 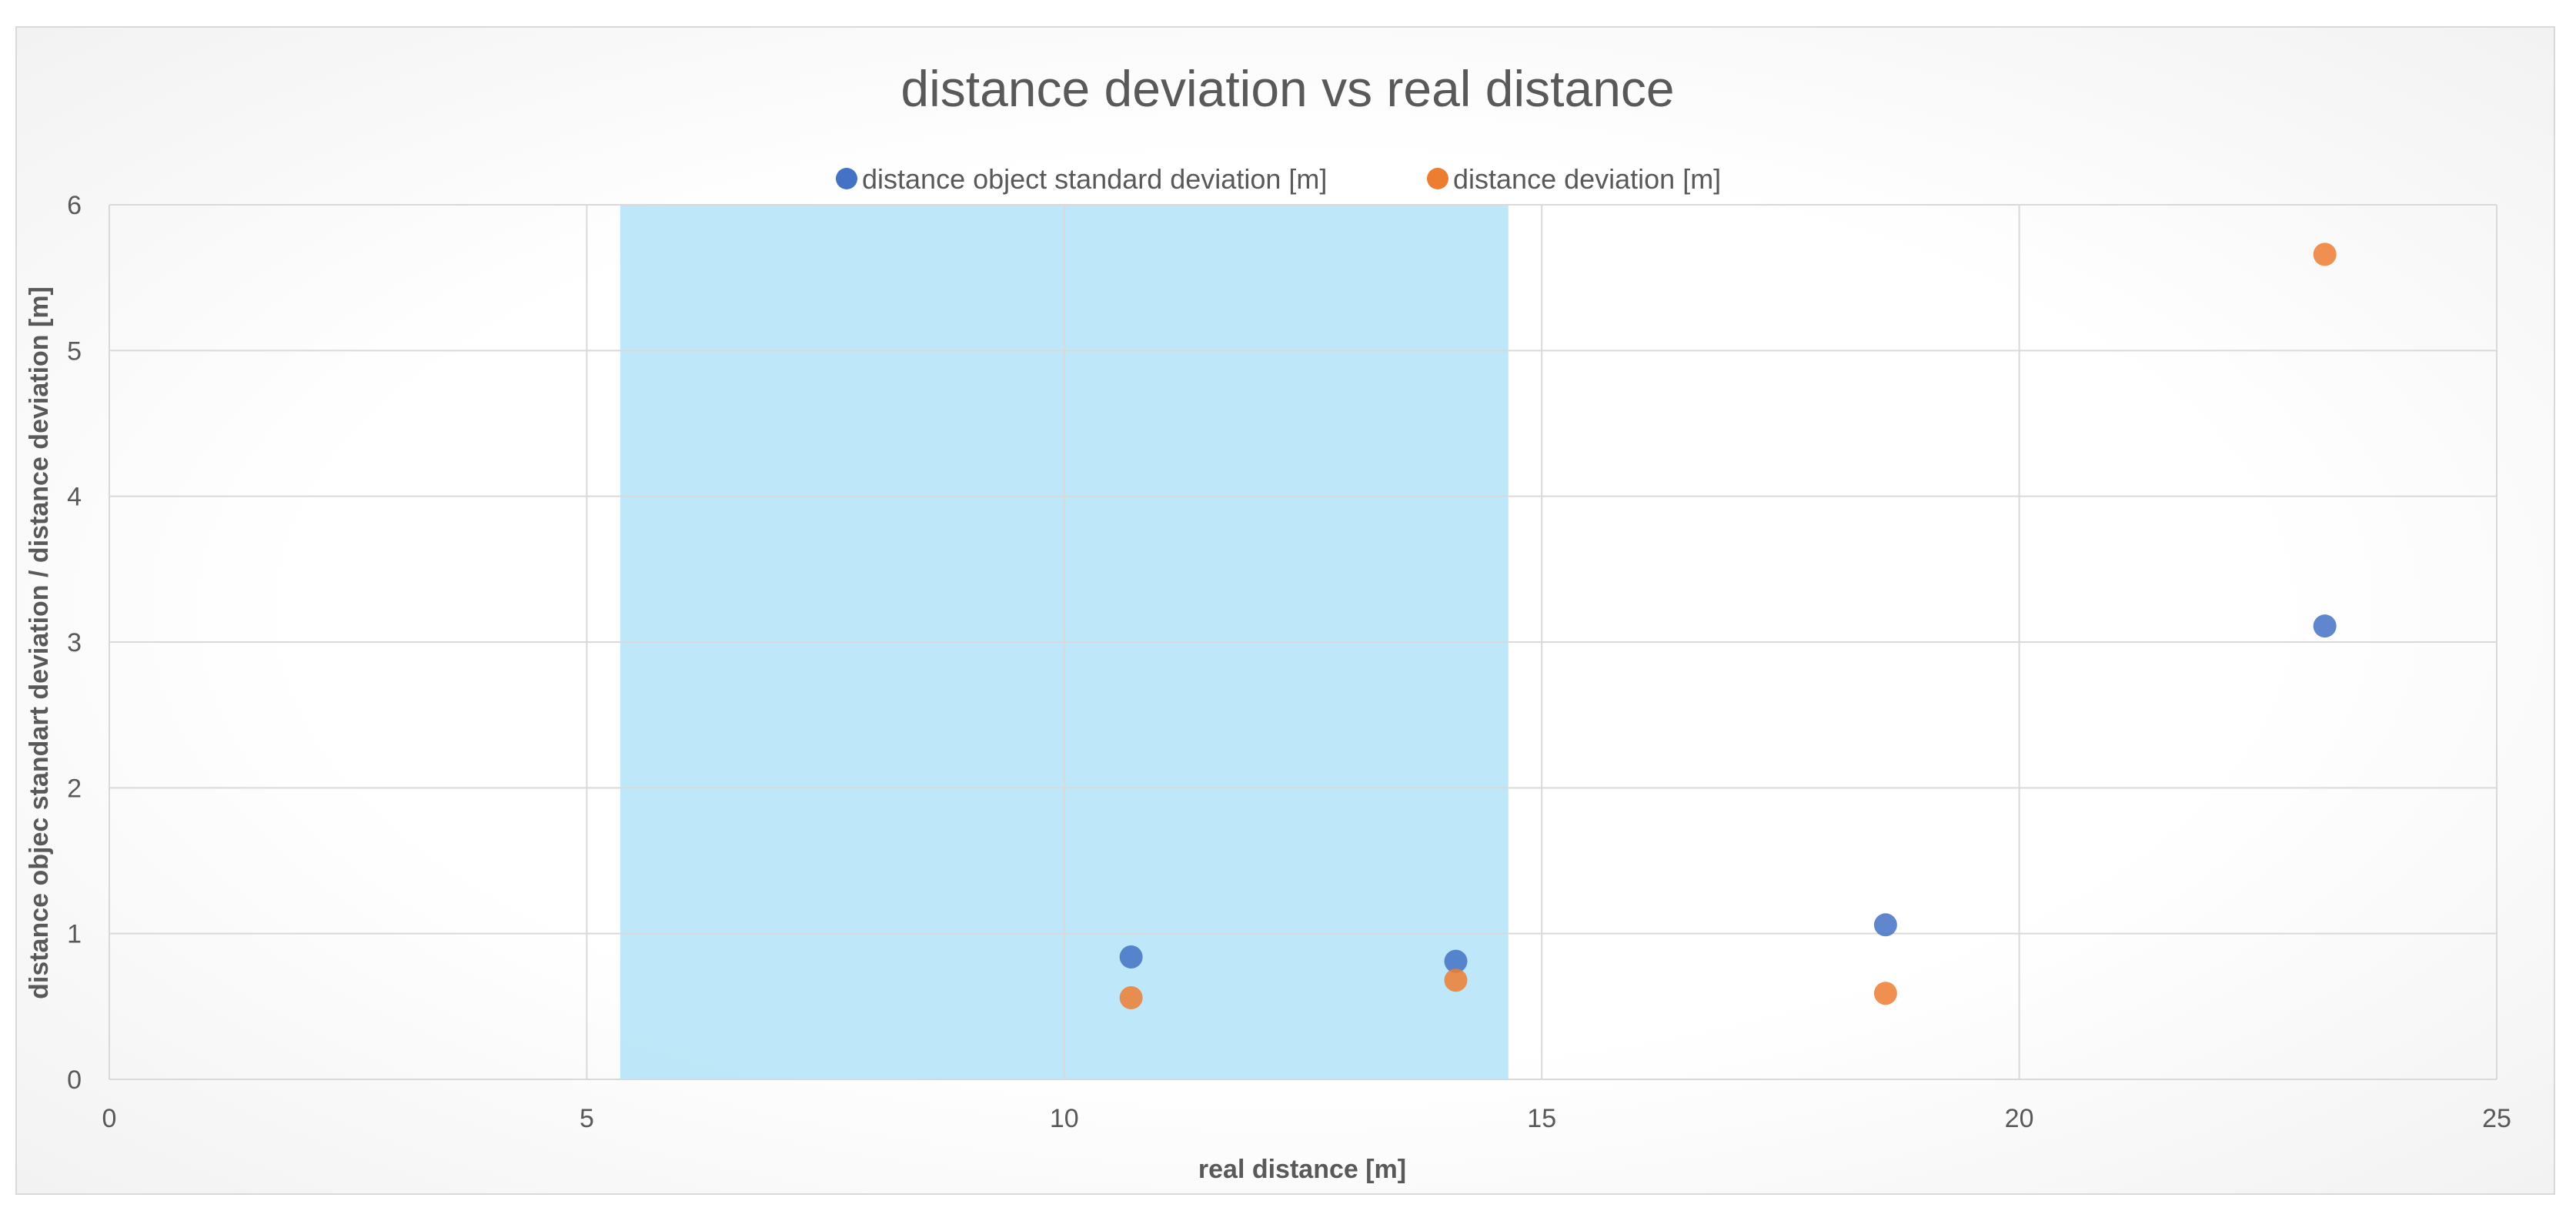 What do you see at coordinates (1064, 1118) in the screenshot?
I see `x-tick-label: 10` at bounding box center [1064, 1118].